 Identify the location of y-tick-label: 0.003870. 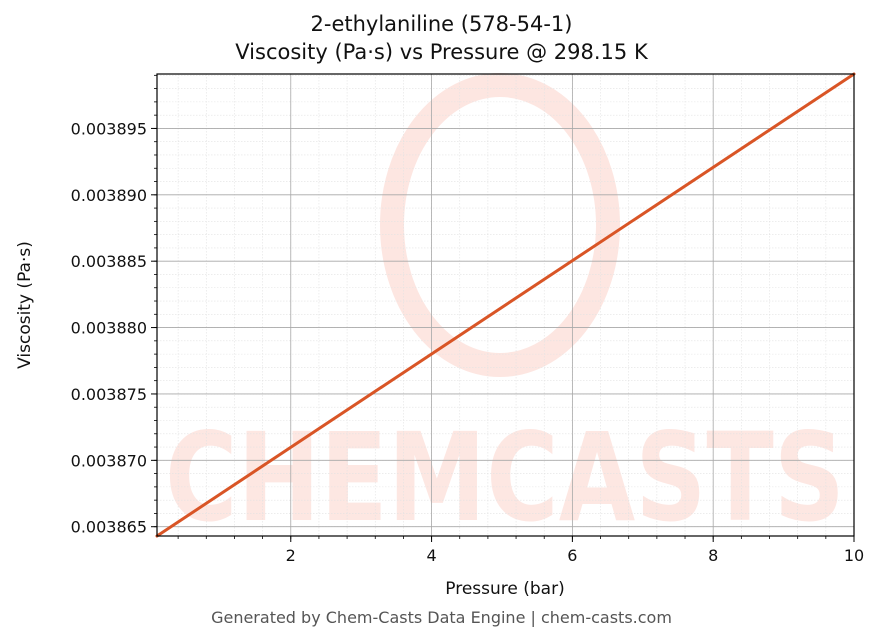
(109, 460).